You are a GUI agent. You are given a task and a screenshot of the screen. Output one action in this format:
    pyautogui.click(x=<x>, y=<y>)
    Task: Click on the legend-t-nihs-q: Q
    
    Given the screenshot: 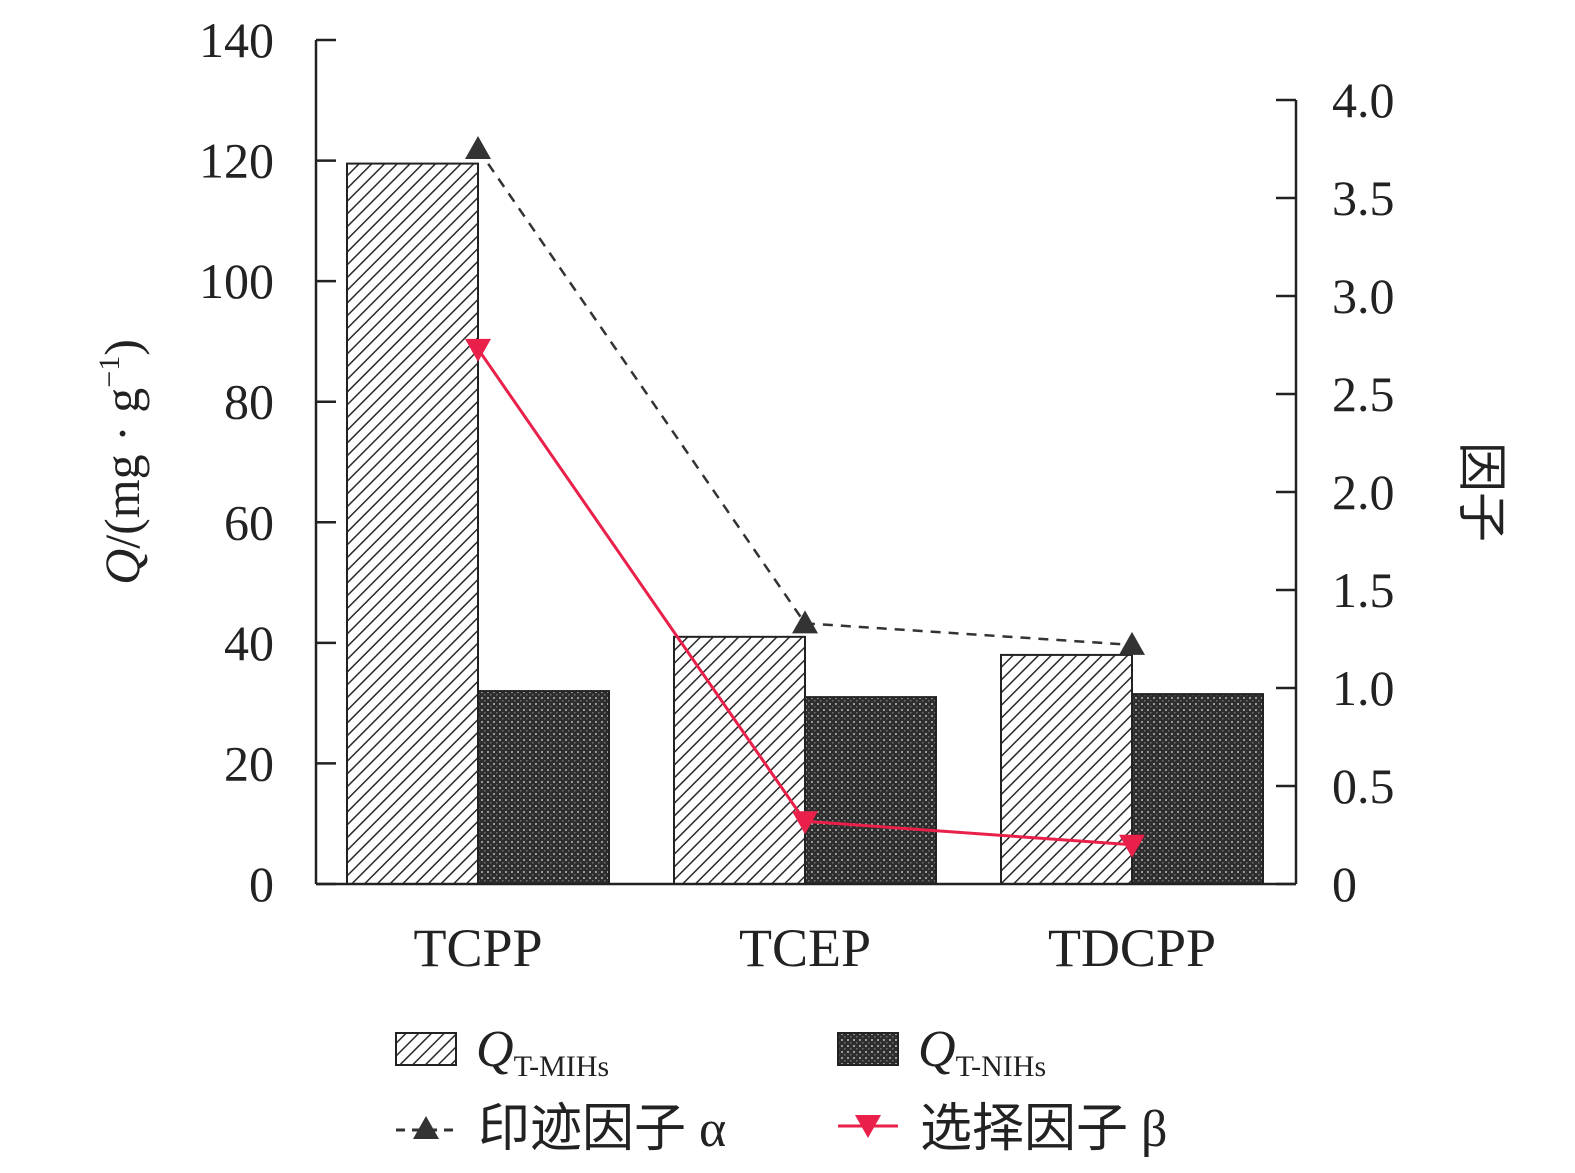 What is the action you would take?
    pyautogui.click(x=937, y=1049)
    